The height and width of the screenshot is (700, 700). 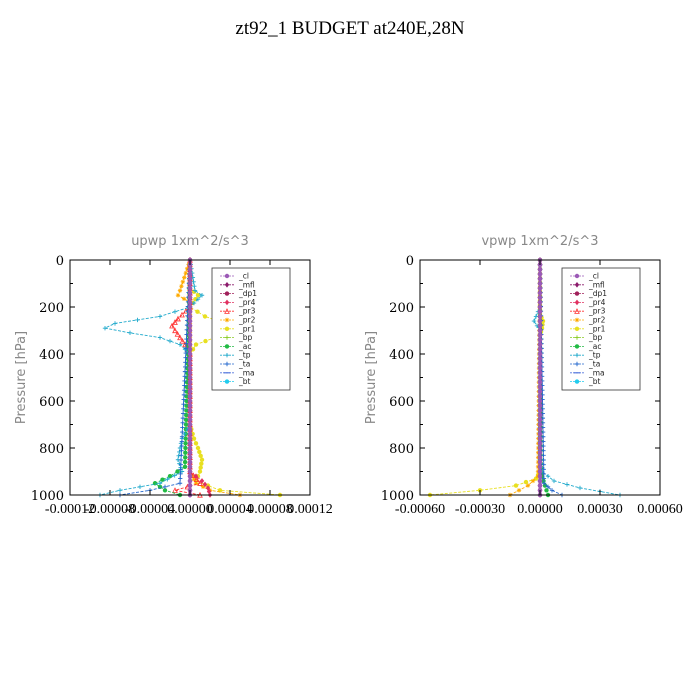 I want to click on legend-label: _cl, so click(x=243, y=276).